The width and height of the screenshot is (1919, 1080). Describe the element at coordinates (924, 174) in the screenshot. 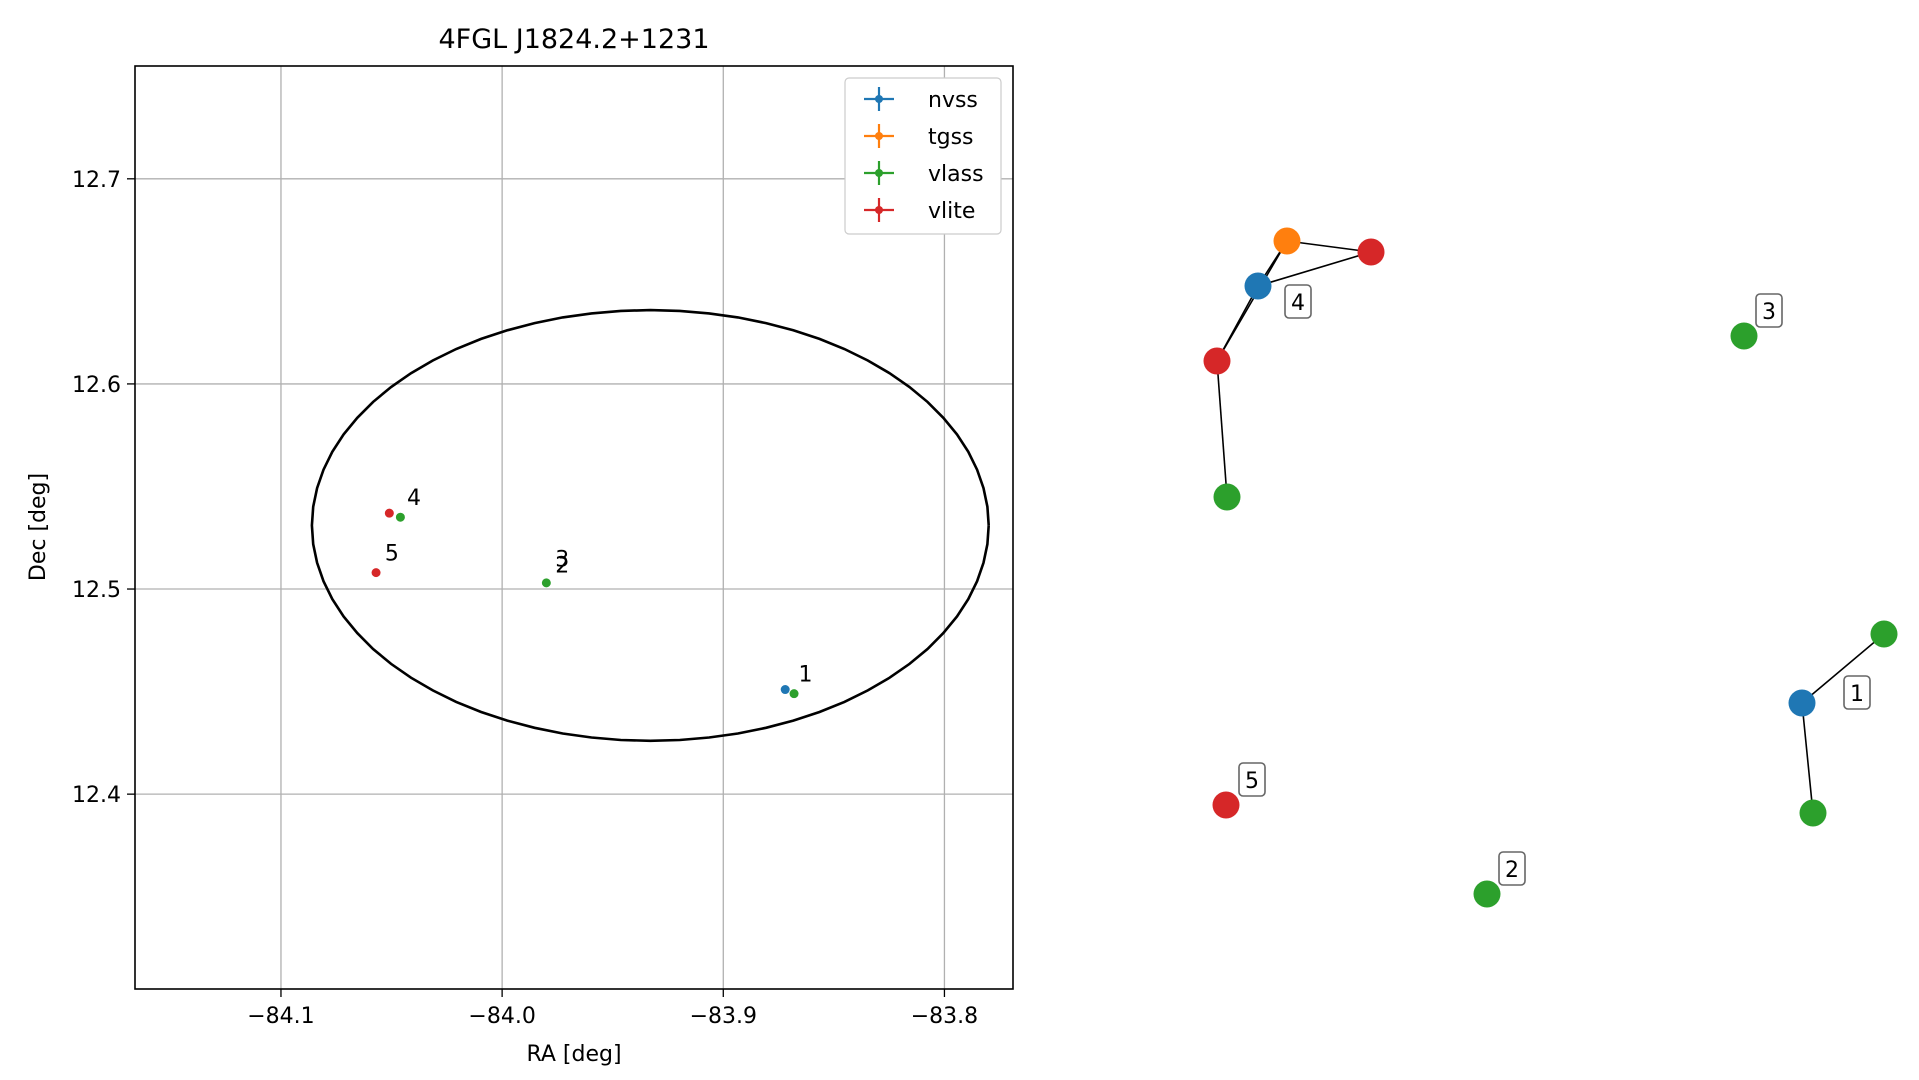

I see `legend-item-vlass: vlass` at that location.